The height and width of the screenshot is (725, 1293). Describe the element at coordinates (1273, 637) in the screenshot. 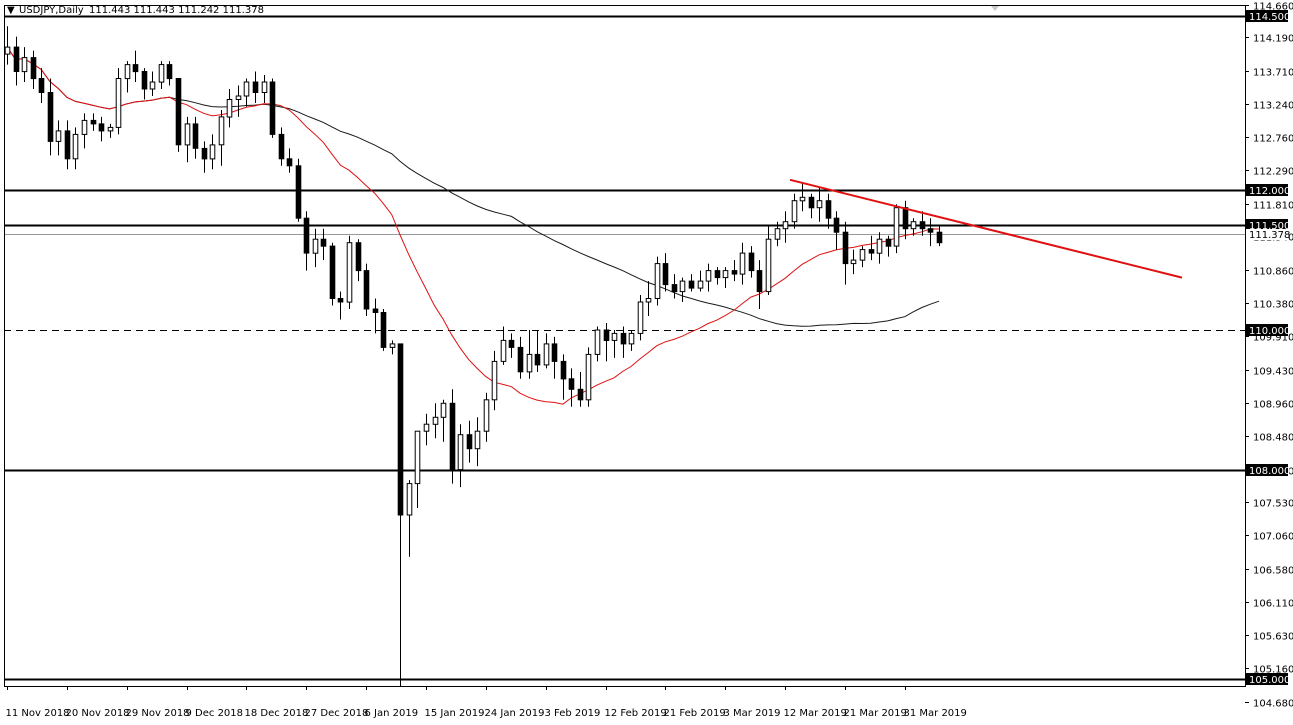

I see `y-tick-label: 105.630` at that location.